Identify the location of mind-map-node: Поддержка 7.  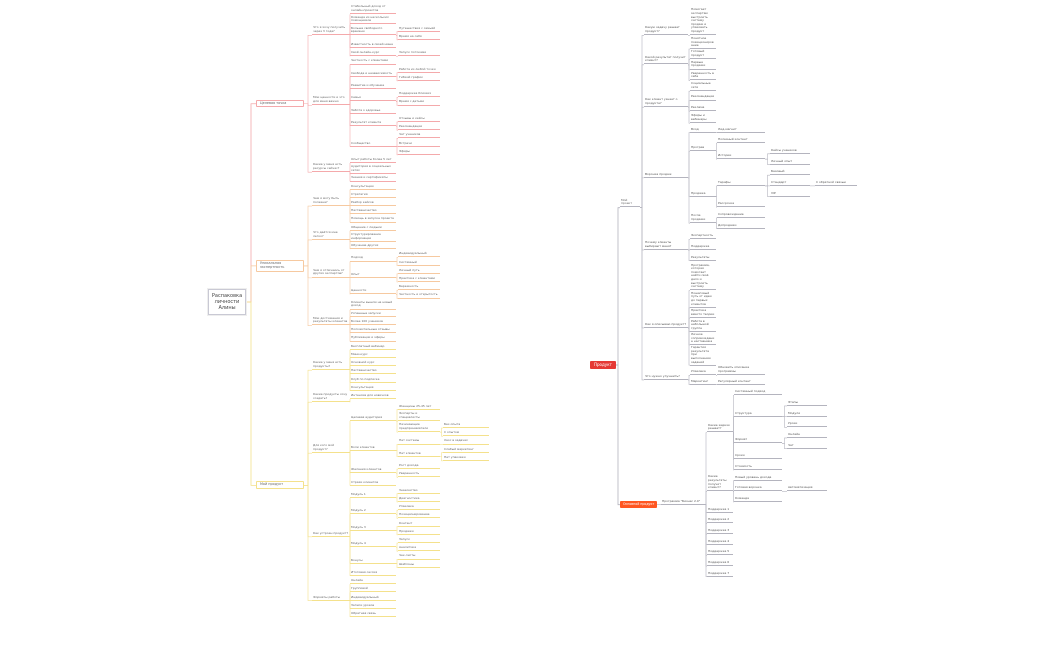
(720, 574).